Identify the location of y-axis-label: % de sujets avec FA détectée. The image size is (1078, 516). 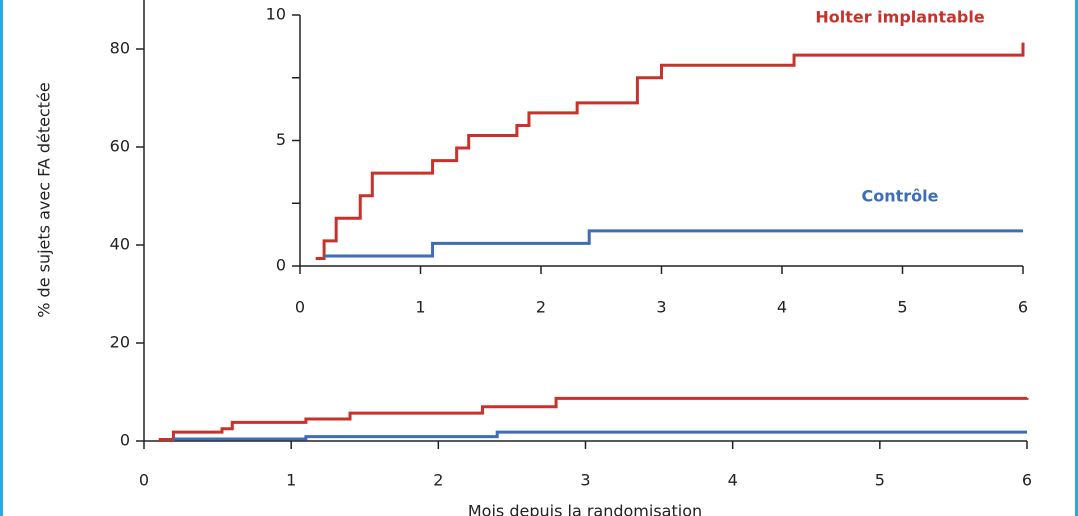
(44, 199).